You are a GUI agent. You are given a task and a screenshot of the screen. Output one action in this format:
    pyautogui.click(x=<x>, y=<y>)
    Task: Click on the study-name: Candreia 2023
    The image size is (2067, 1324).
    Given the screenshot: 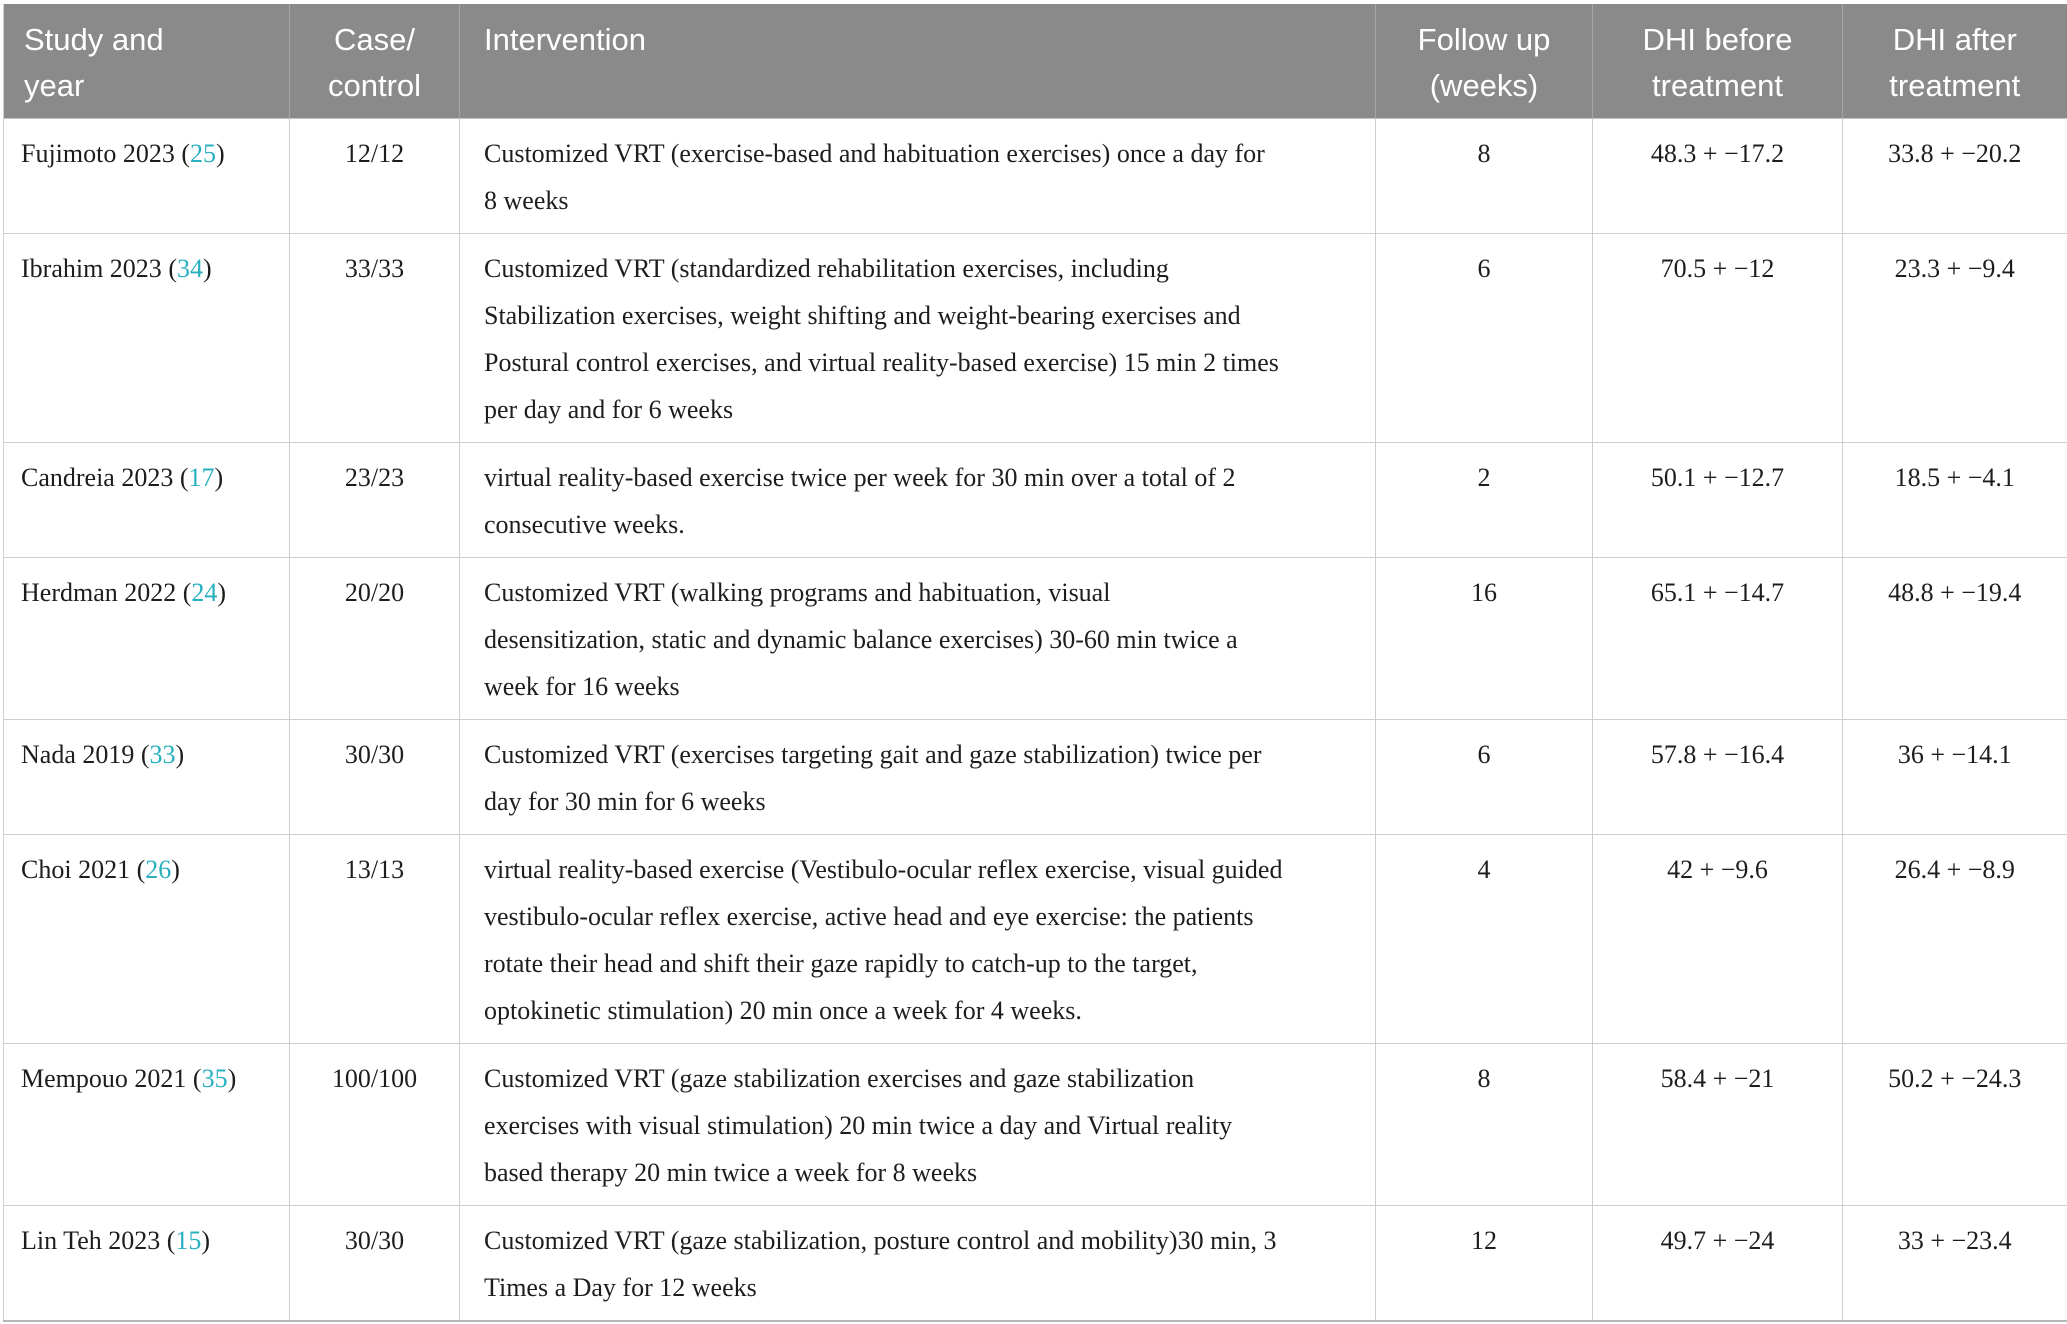 What is the action you would take?
    pyautogui.click(x=97, y=477)
    